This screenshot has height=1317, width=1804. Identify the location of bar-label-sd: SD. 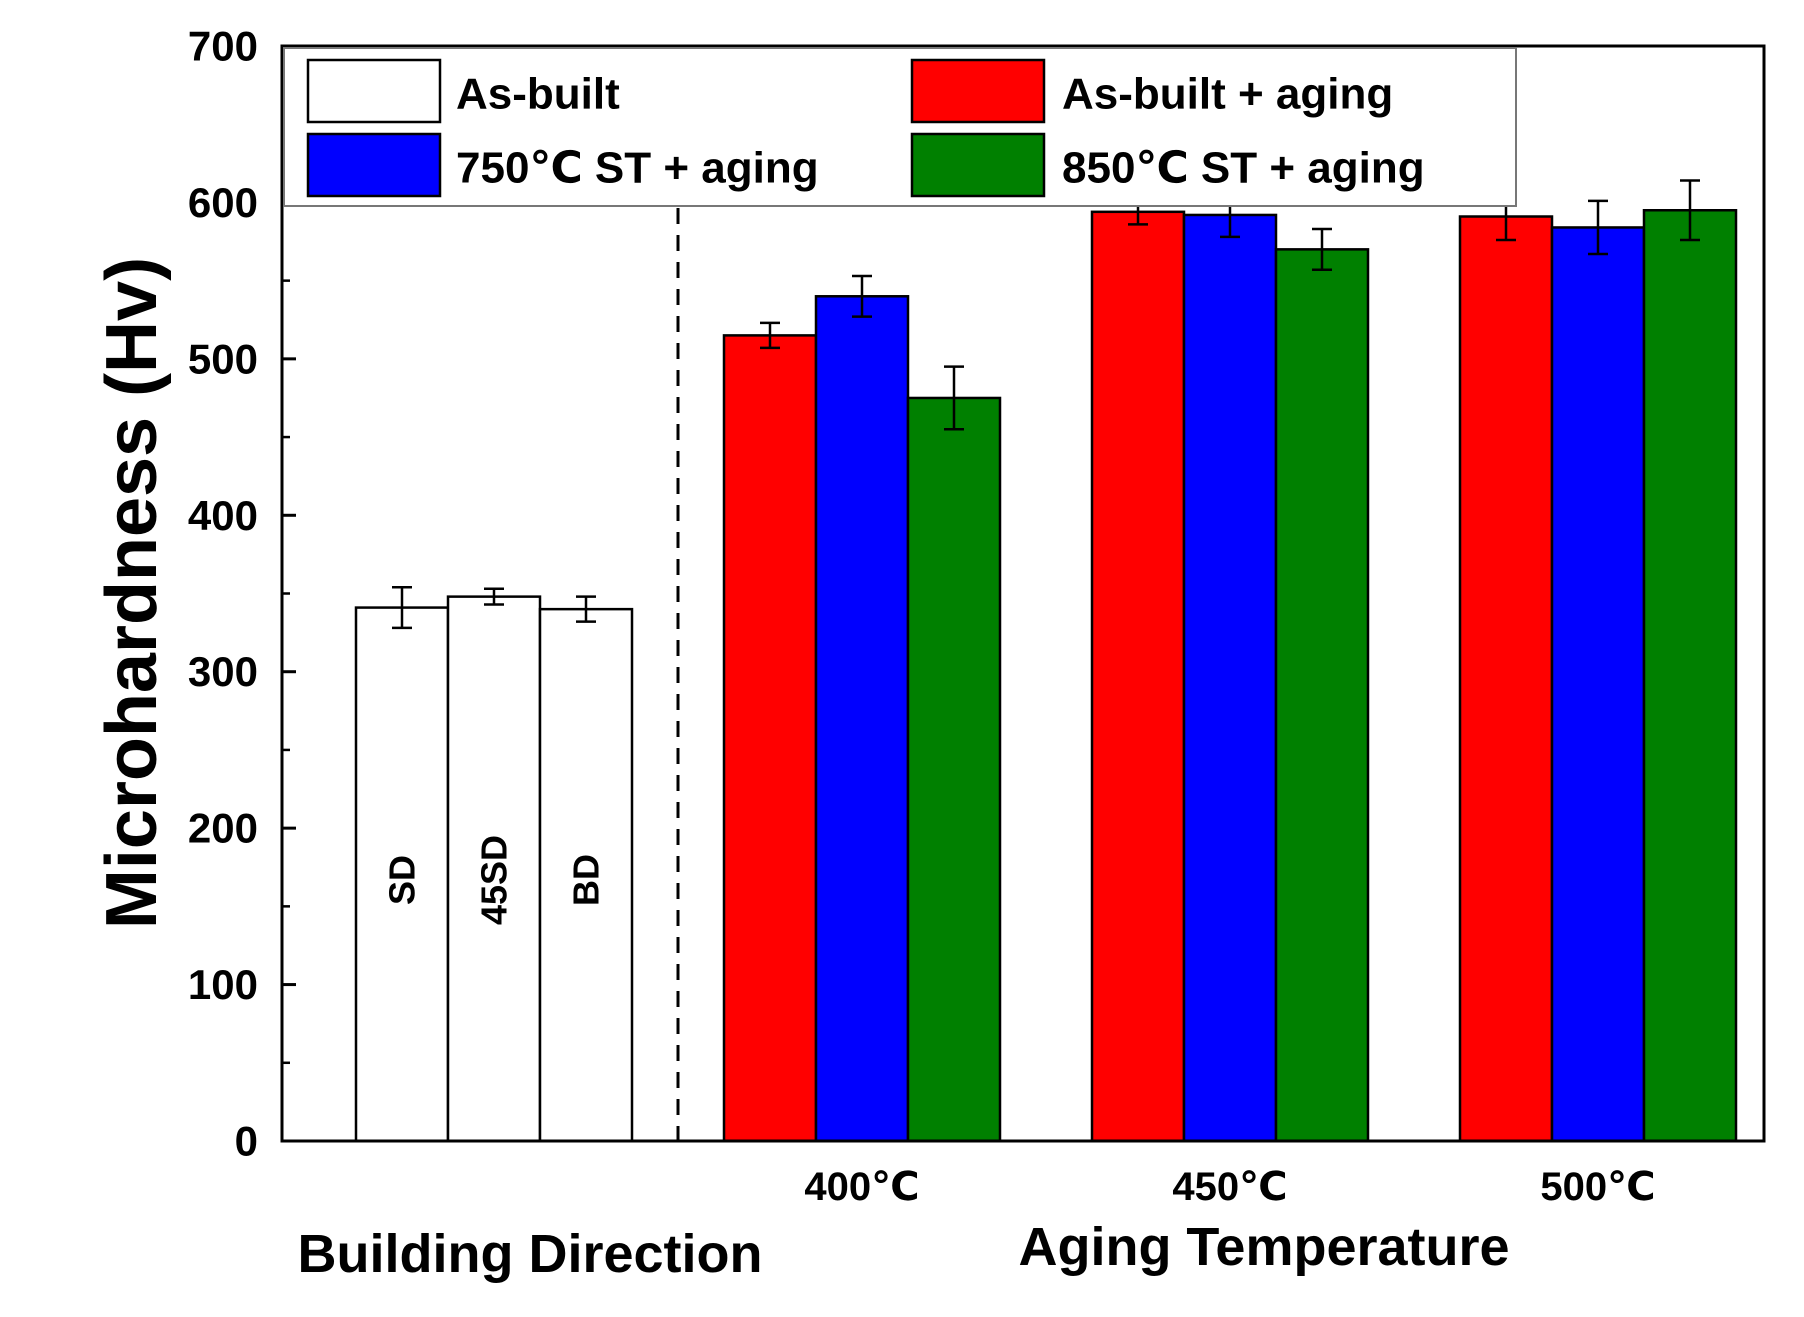
(402, 880).